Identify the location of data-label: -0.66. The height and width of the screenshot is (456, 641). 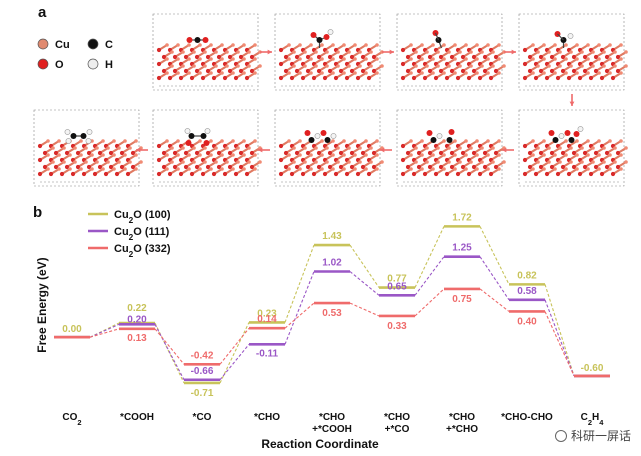
(202, 371).